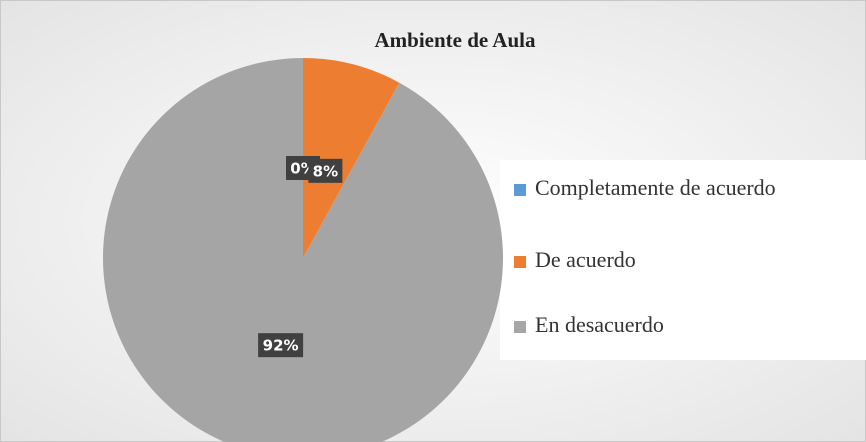  I want to click on legend-label: De acuerdo, so click(585, 259).